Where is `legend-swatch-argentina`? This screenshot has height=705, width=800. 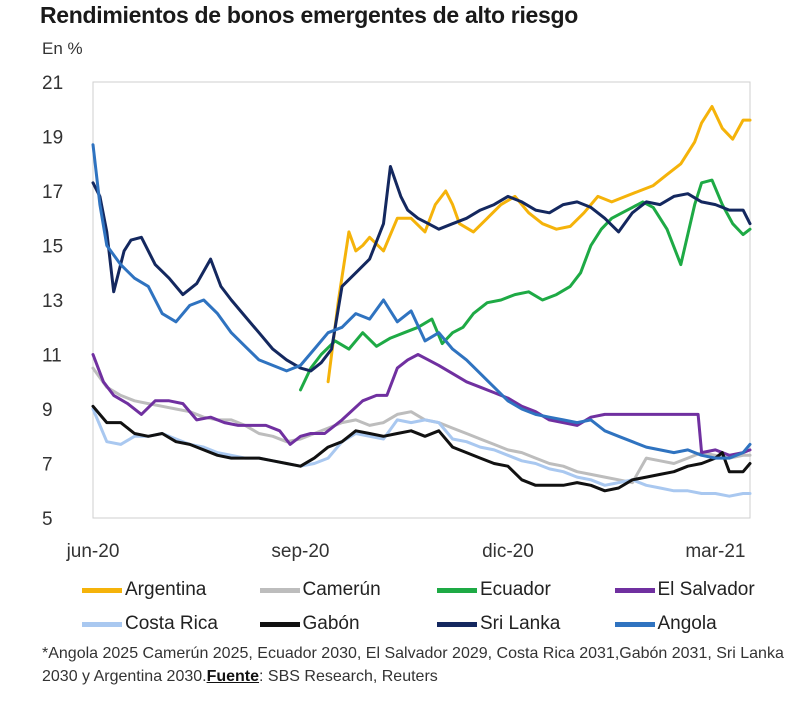
legend-swatch-argentina is located at coordinates (102, 590).